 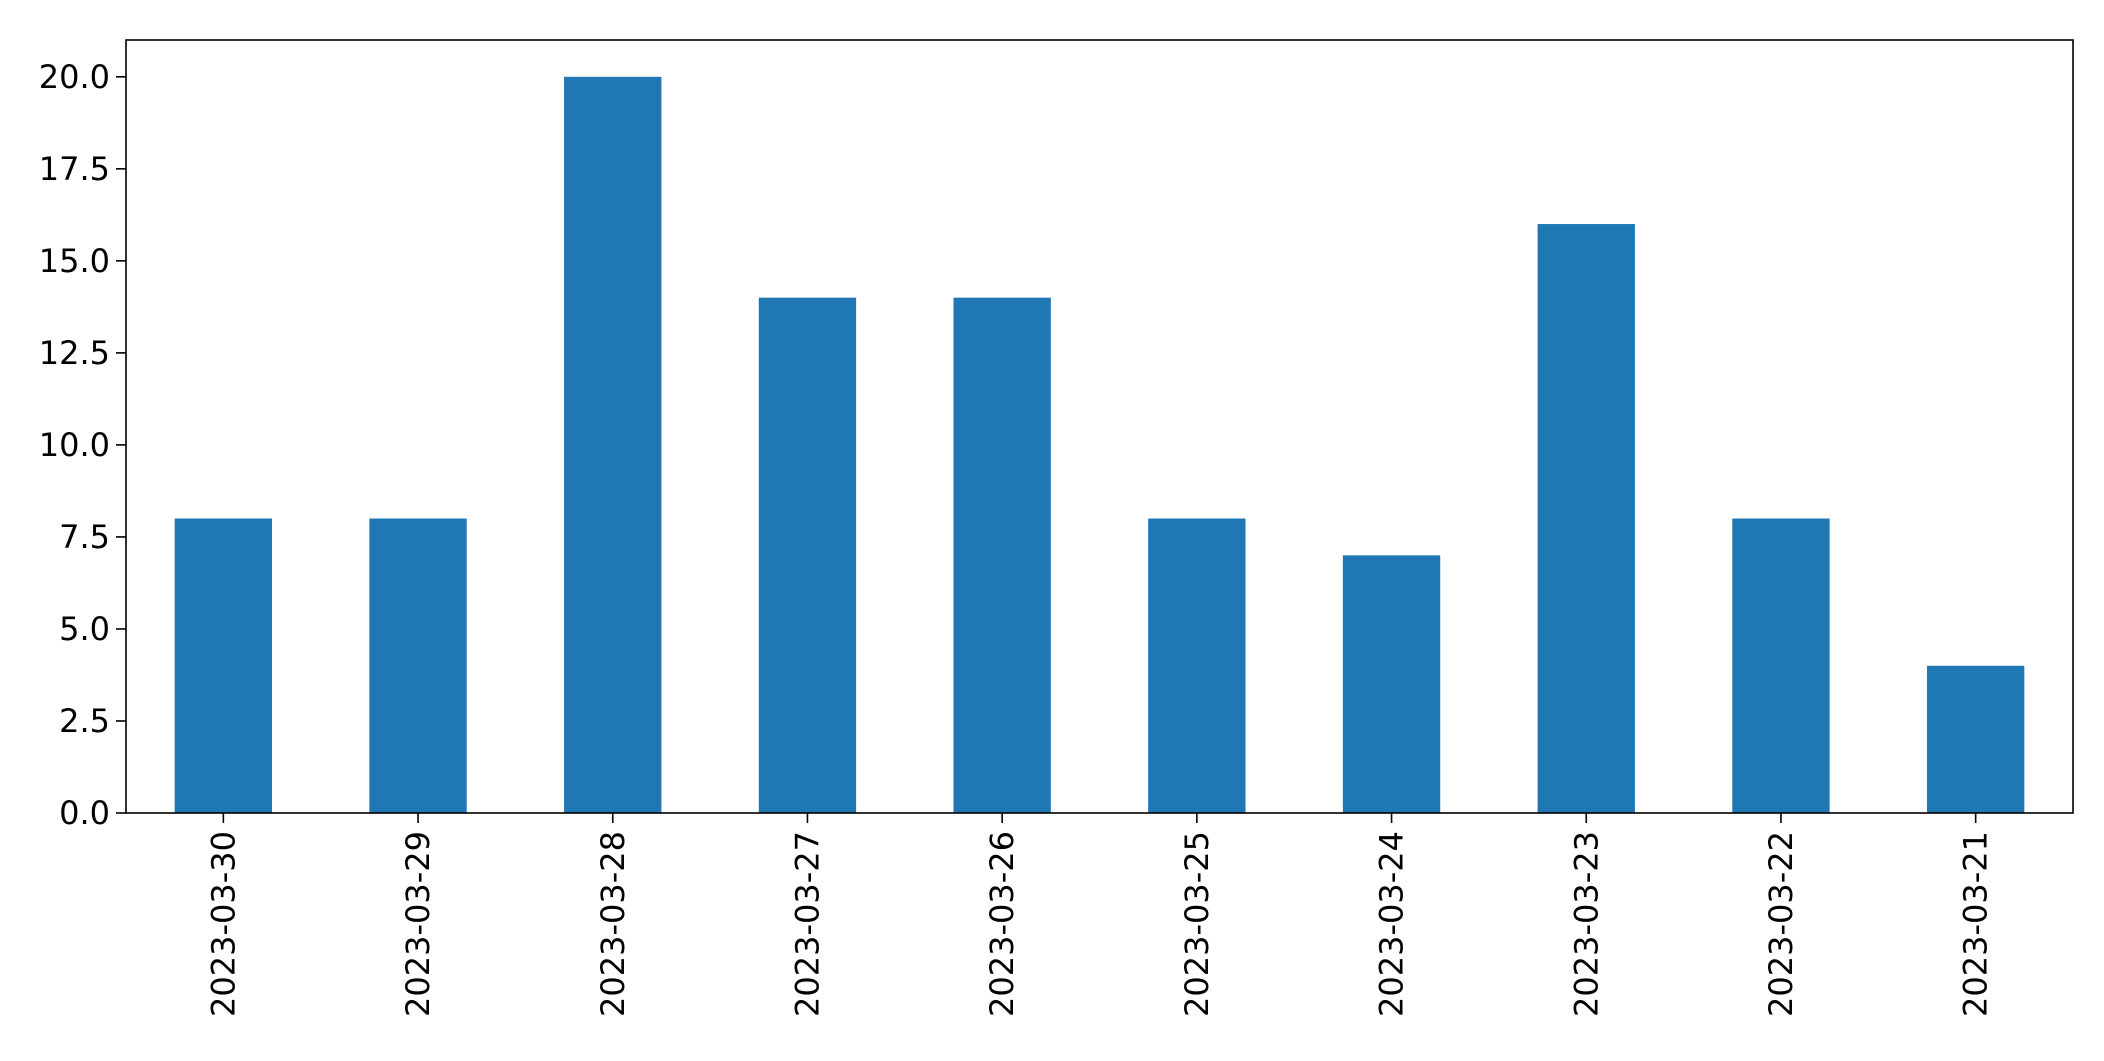 What do you see at coordinates (74, 169) in the screenshot?
I see `y-tick-label: 17.5` at bounding box center [74, 169].